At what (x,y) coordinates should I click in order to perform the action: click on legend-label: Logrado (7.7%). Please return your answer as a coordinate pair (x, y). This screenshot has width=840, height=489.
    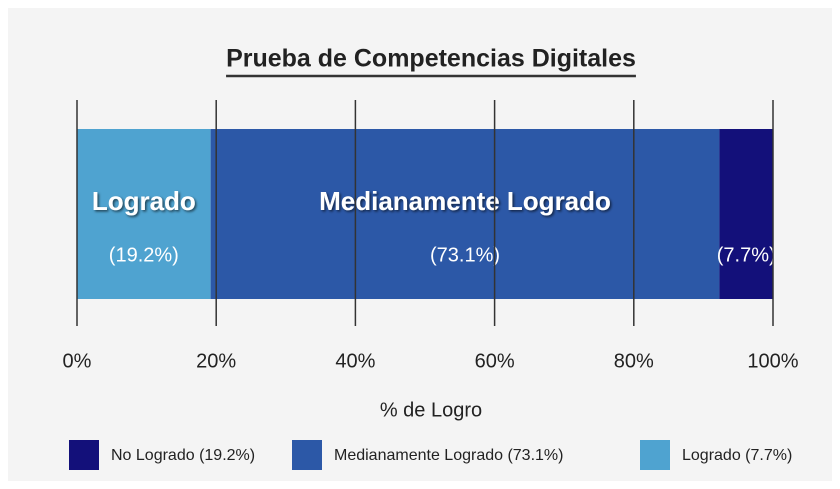
    Looking at the image, I should click on (737, 455).